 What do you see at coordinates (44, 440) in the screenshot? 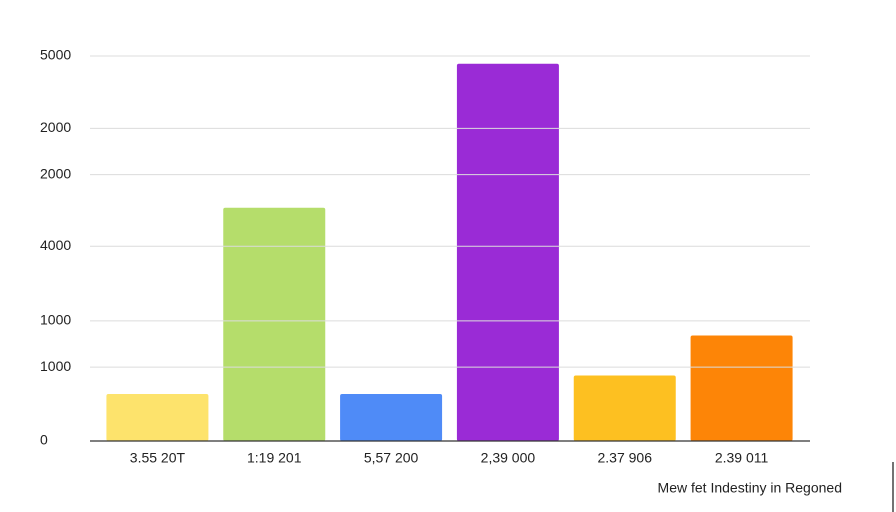
I see `y-tick-label: 0` at bounding box center [44, 440].